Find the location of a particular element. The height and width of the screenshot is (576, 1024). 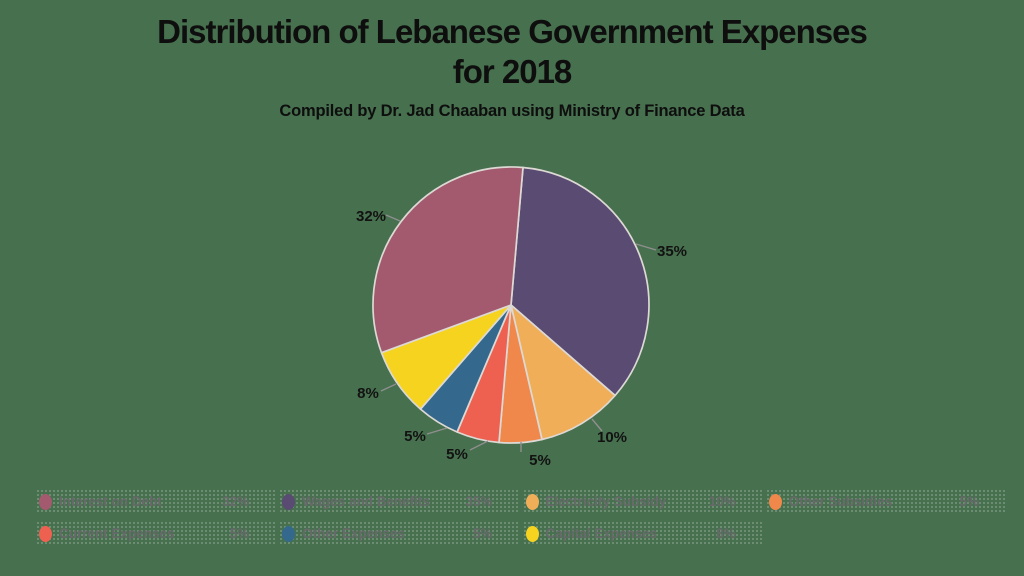

pie-value-label-other-expenses: 5% is located at coordinates (415, 436).